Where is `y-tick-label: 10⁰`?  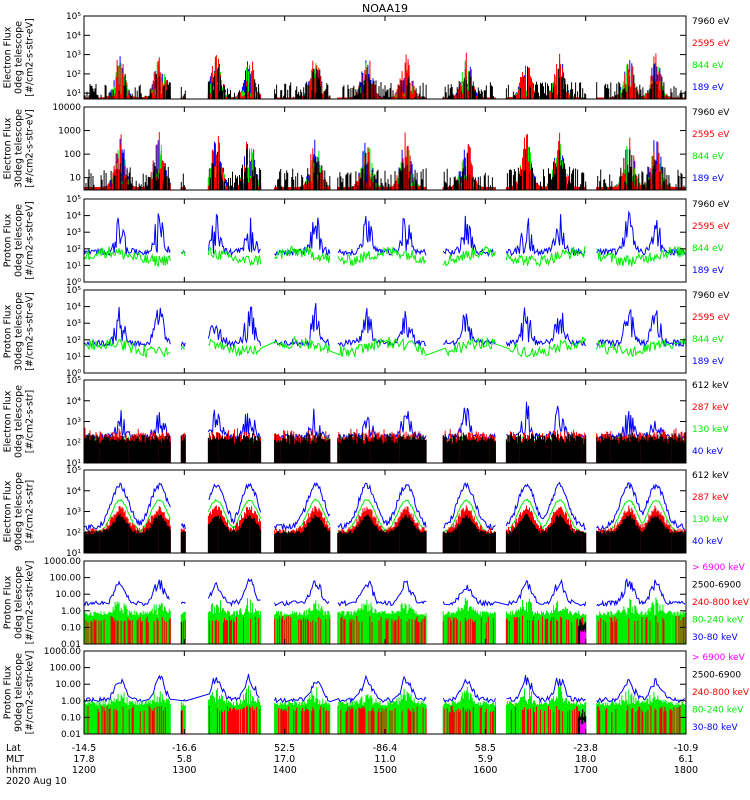 y-tick-label: 10⁰ is located at coordinates (73, 374).